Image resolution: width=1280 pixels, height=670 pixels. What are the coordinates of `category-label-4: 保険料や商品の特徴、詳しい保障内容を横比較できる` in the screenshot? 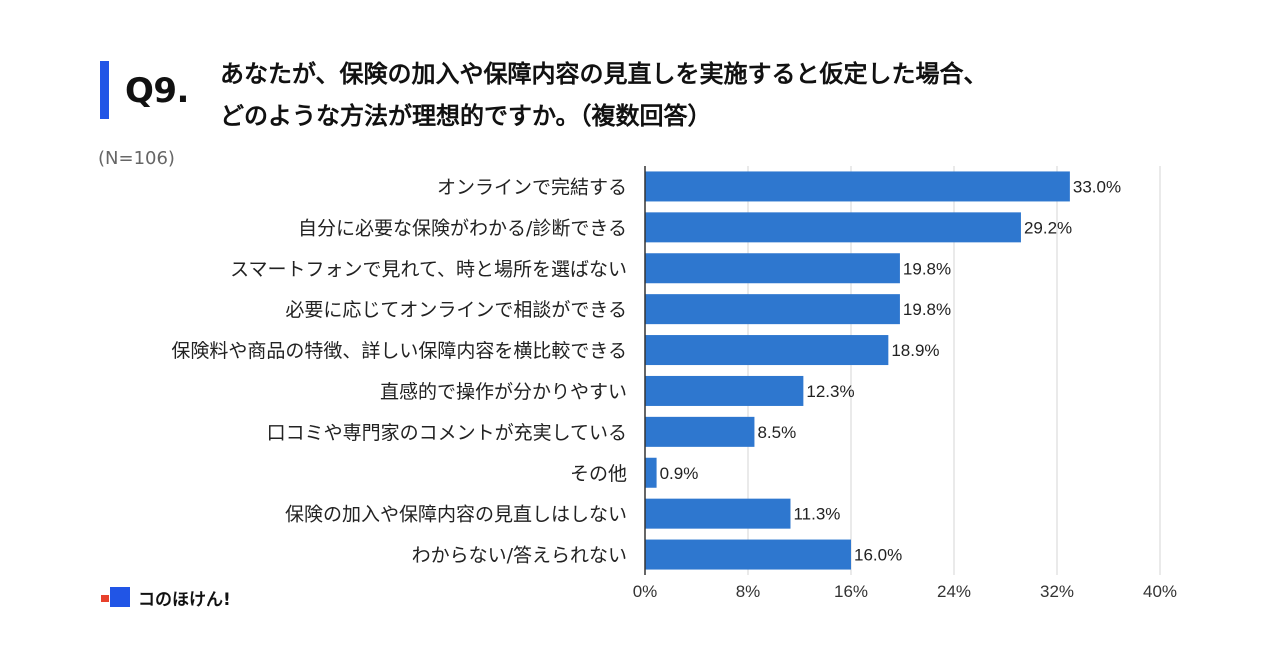 It's located at (399, 351).